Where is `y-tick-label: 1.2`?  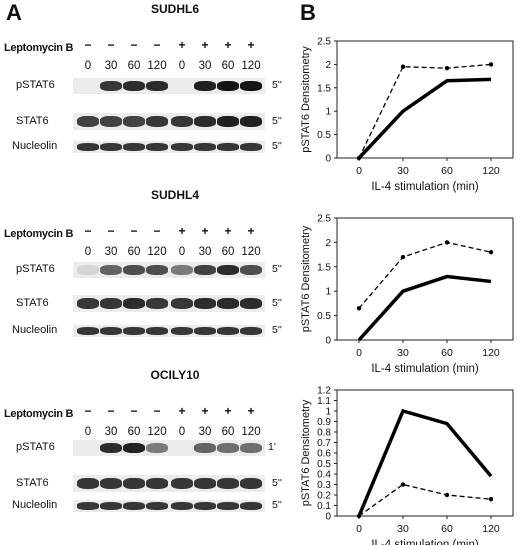
y-tick-label: 1.2 is located at coordinates (324, 391).